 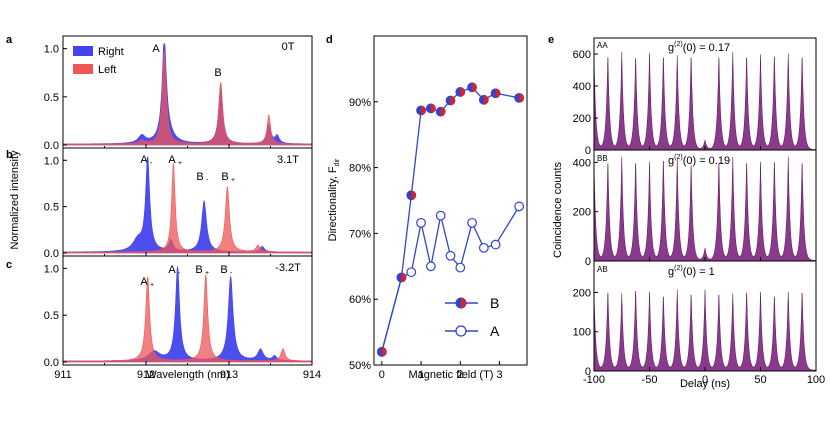 I want to click on g2-label-bb: g(2)(0) = 0.19, so click(x=699, y=160).